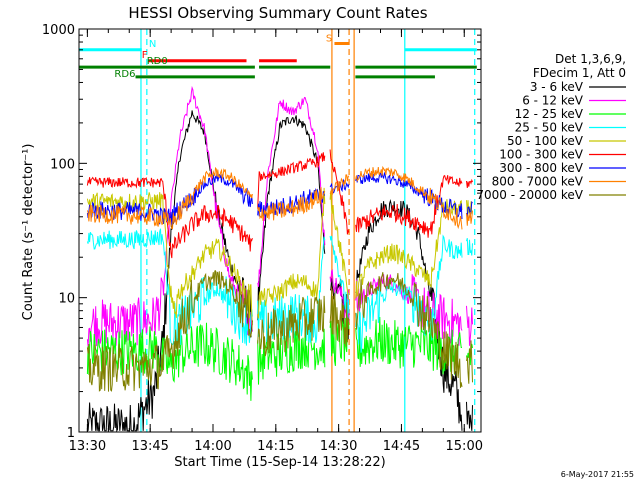 The width and height of the screenshot is (640, 480). What do you see at coordinates (149, 446) in the screenshot?
I see `x-tick-label-1: 13:45` at bounding box center [149, 446].